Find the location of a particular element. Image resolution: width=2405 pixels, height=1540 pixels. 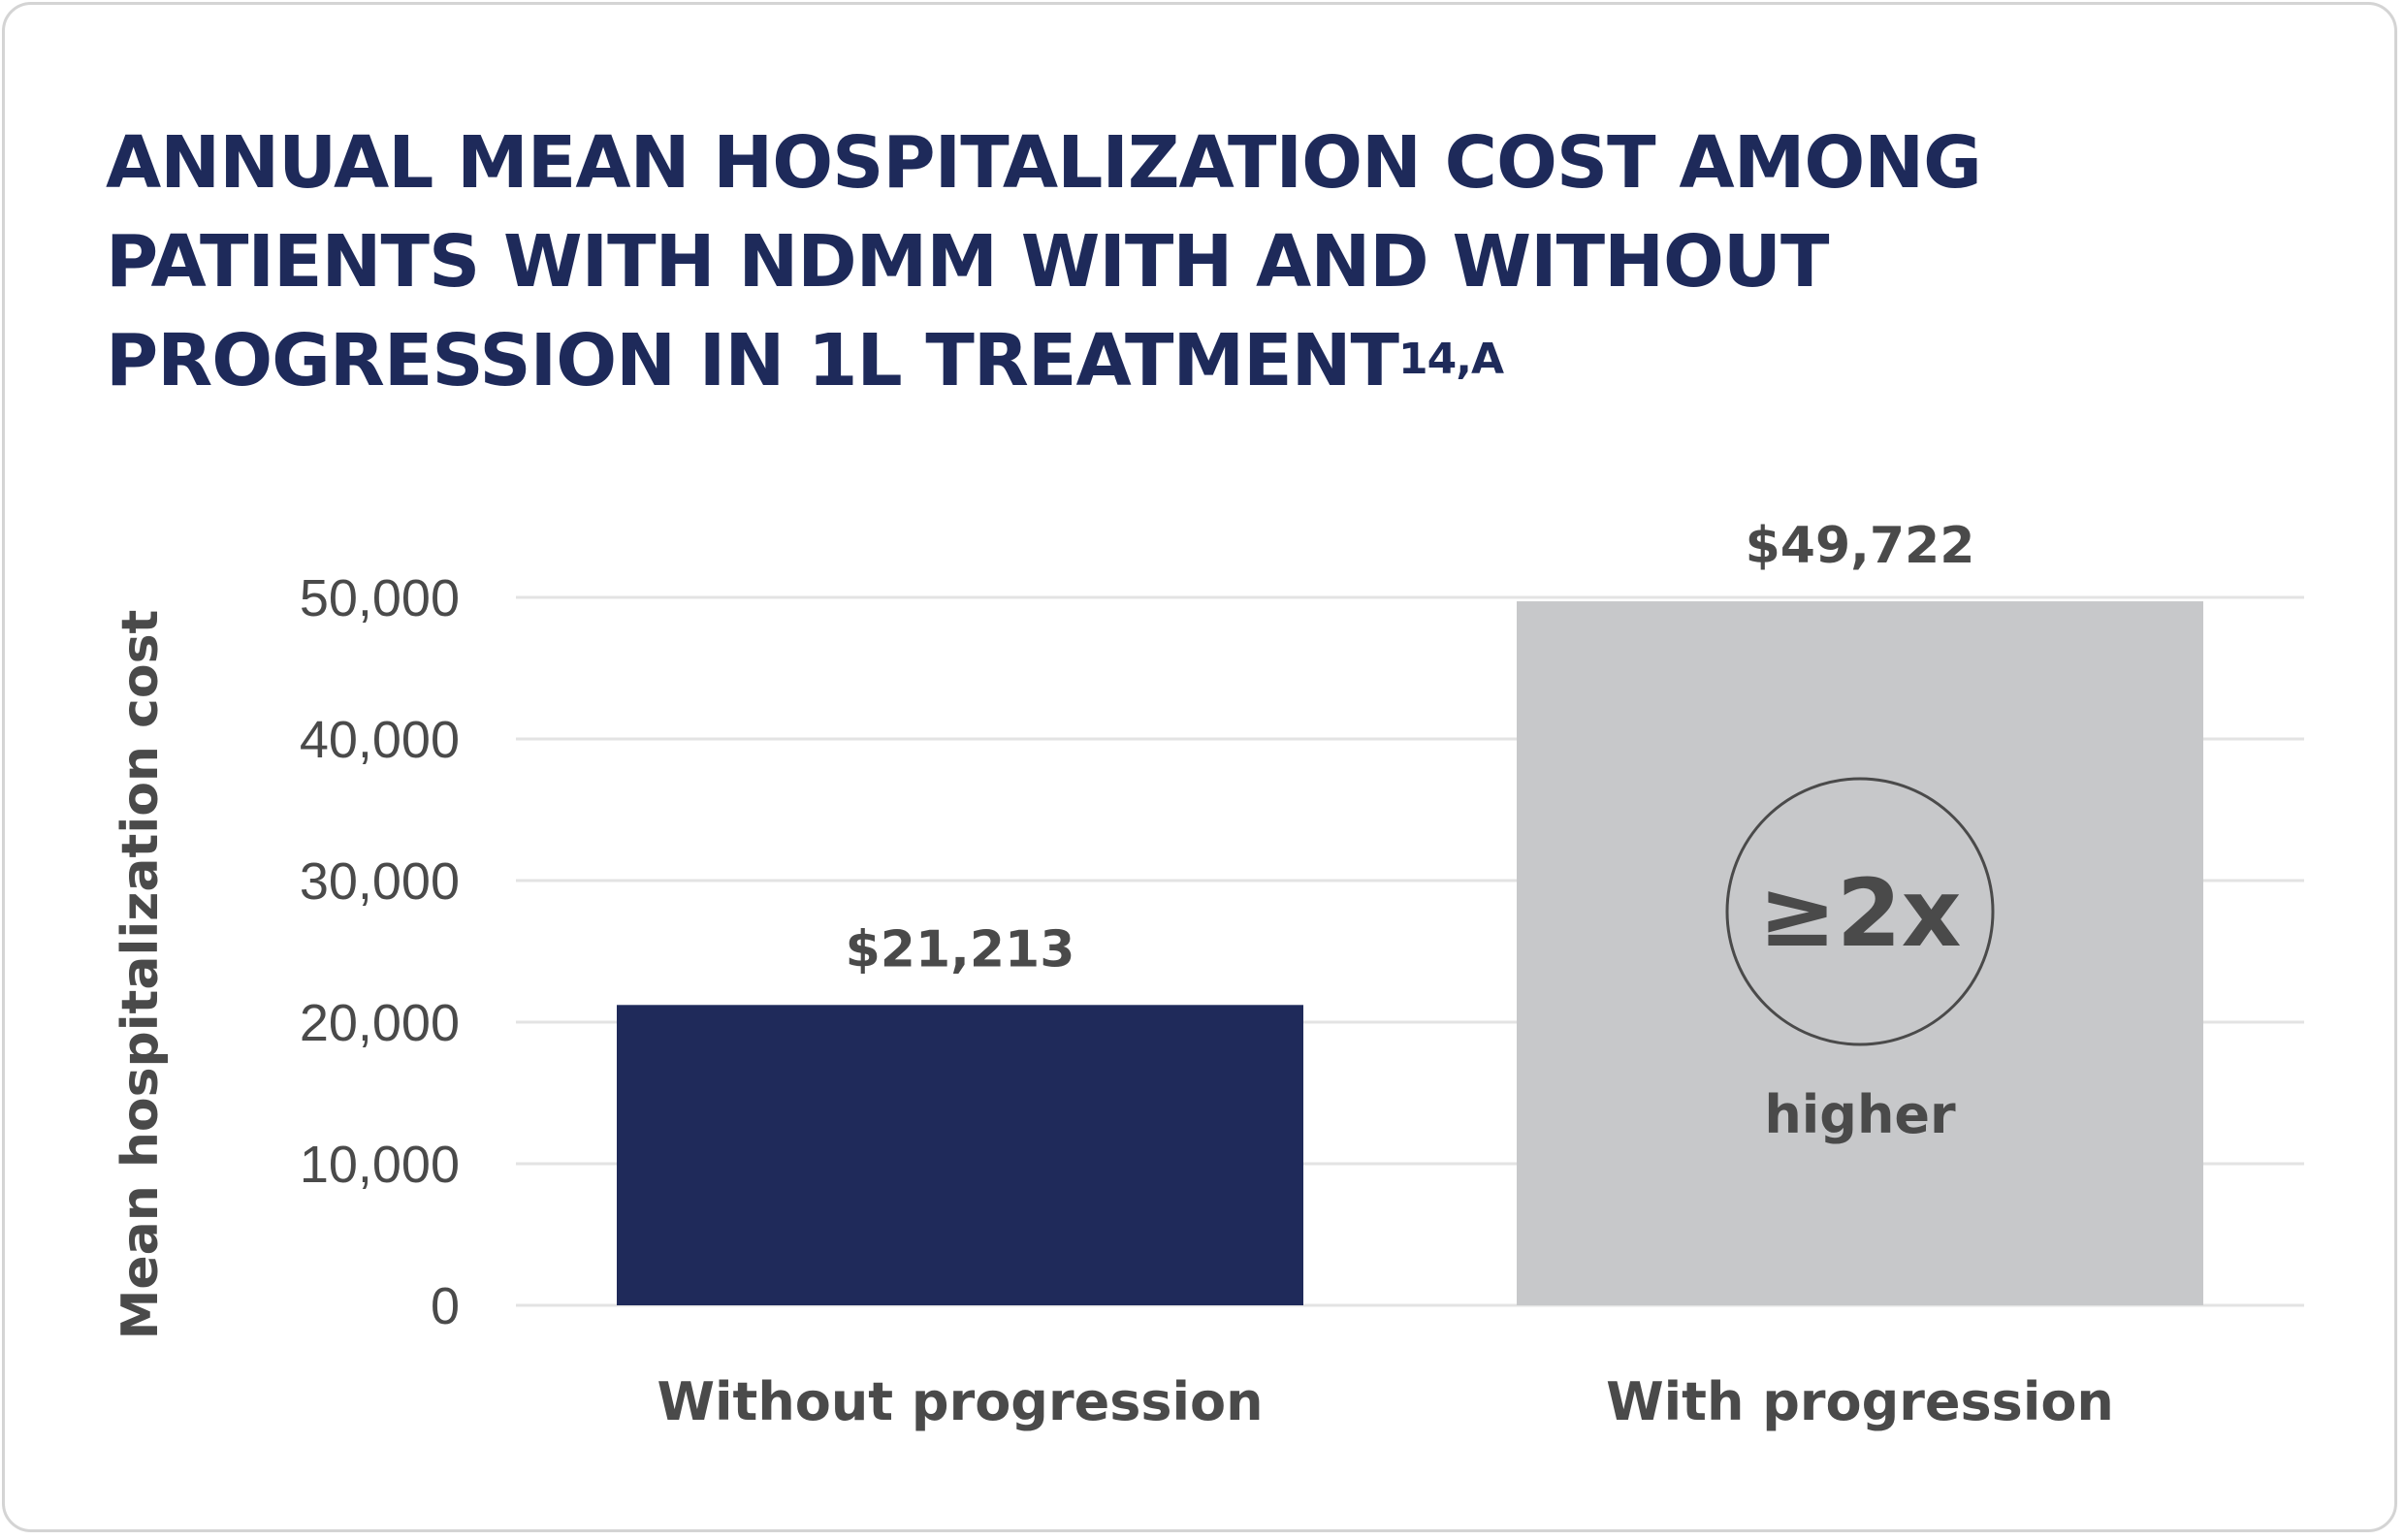

category-label: With progression is located at coordinates (1860, 1402).